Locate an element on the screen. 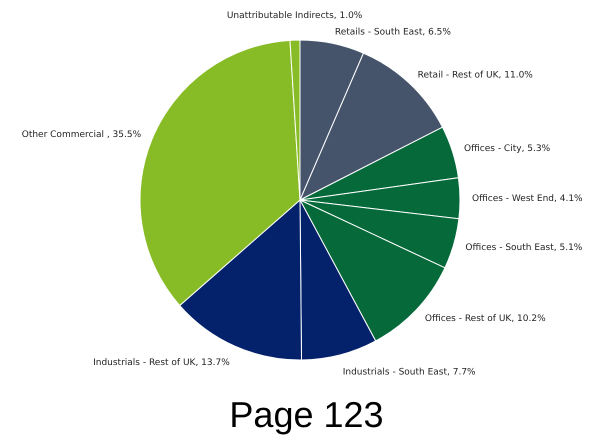 This screenshot has height=436, width=613. text: Page 123 is located at coordinates (306, 414).